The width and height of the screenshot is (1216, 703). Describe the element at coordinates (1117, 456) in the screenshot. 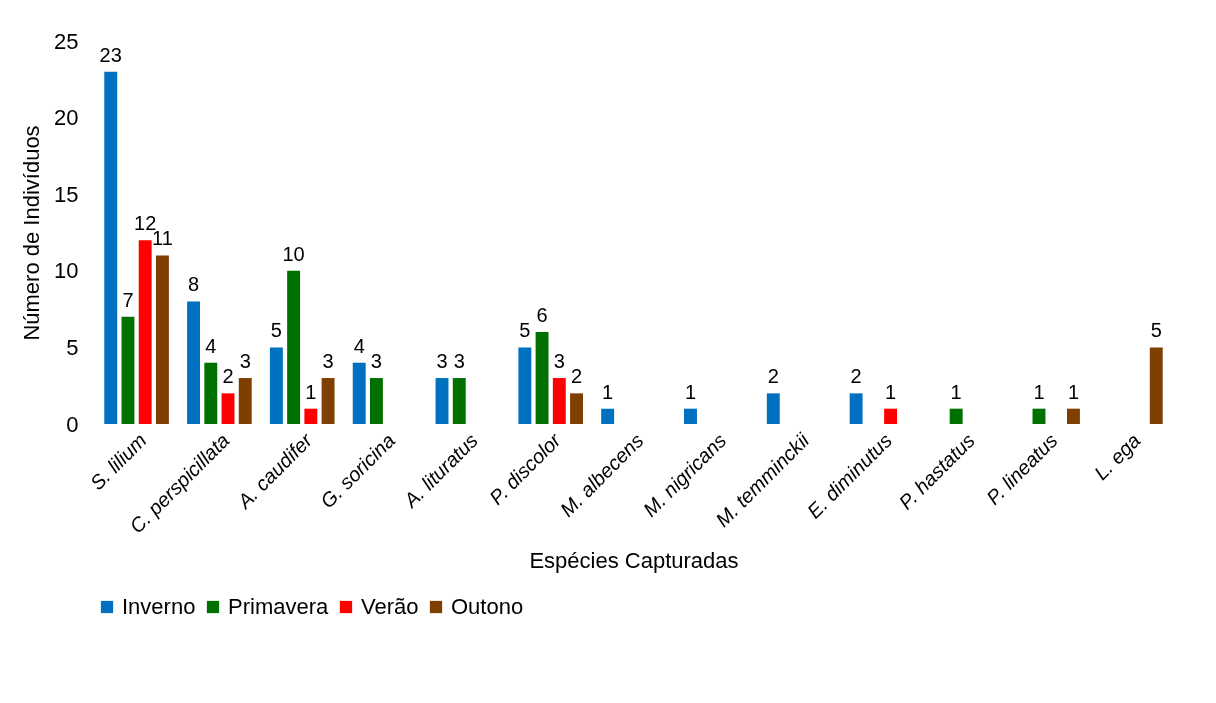

I see `x-tick-label: L. ega` at that location.